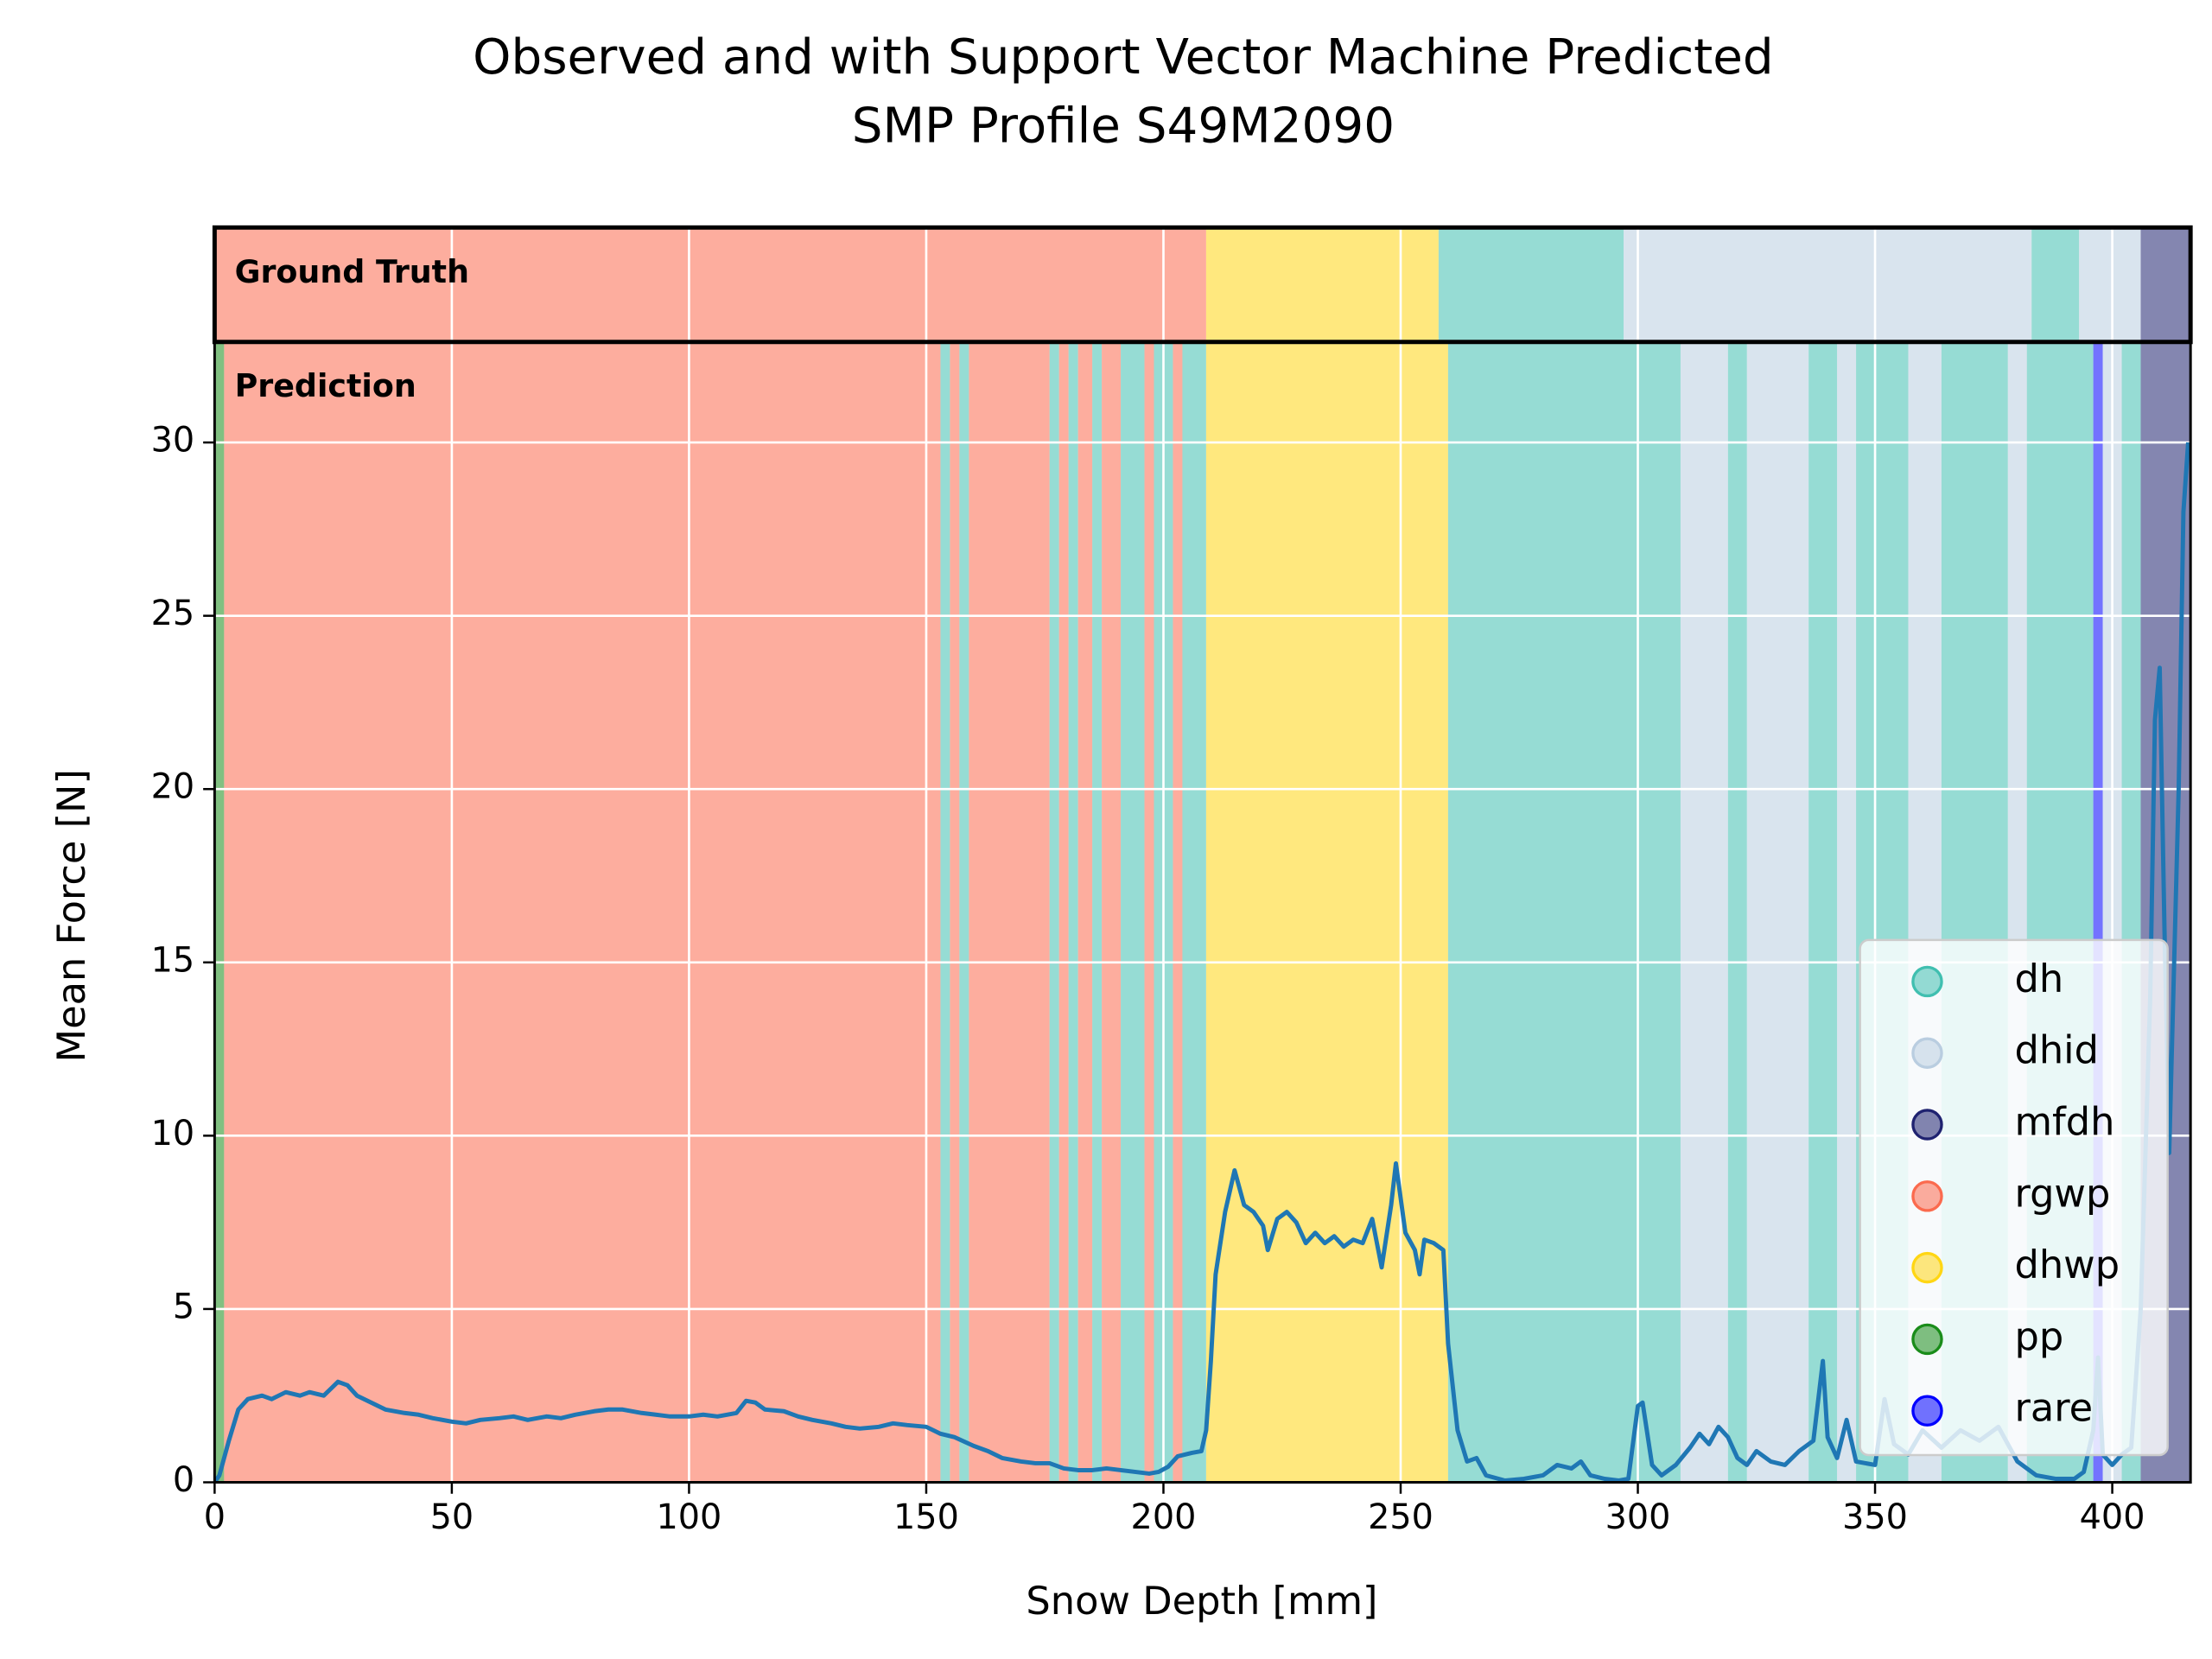 Image resolution: width=2212 pixels, height=1659 pixels. I want to click on x-tick-label: 0, so click(215, 1517).